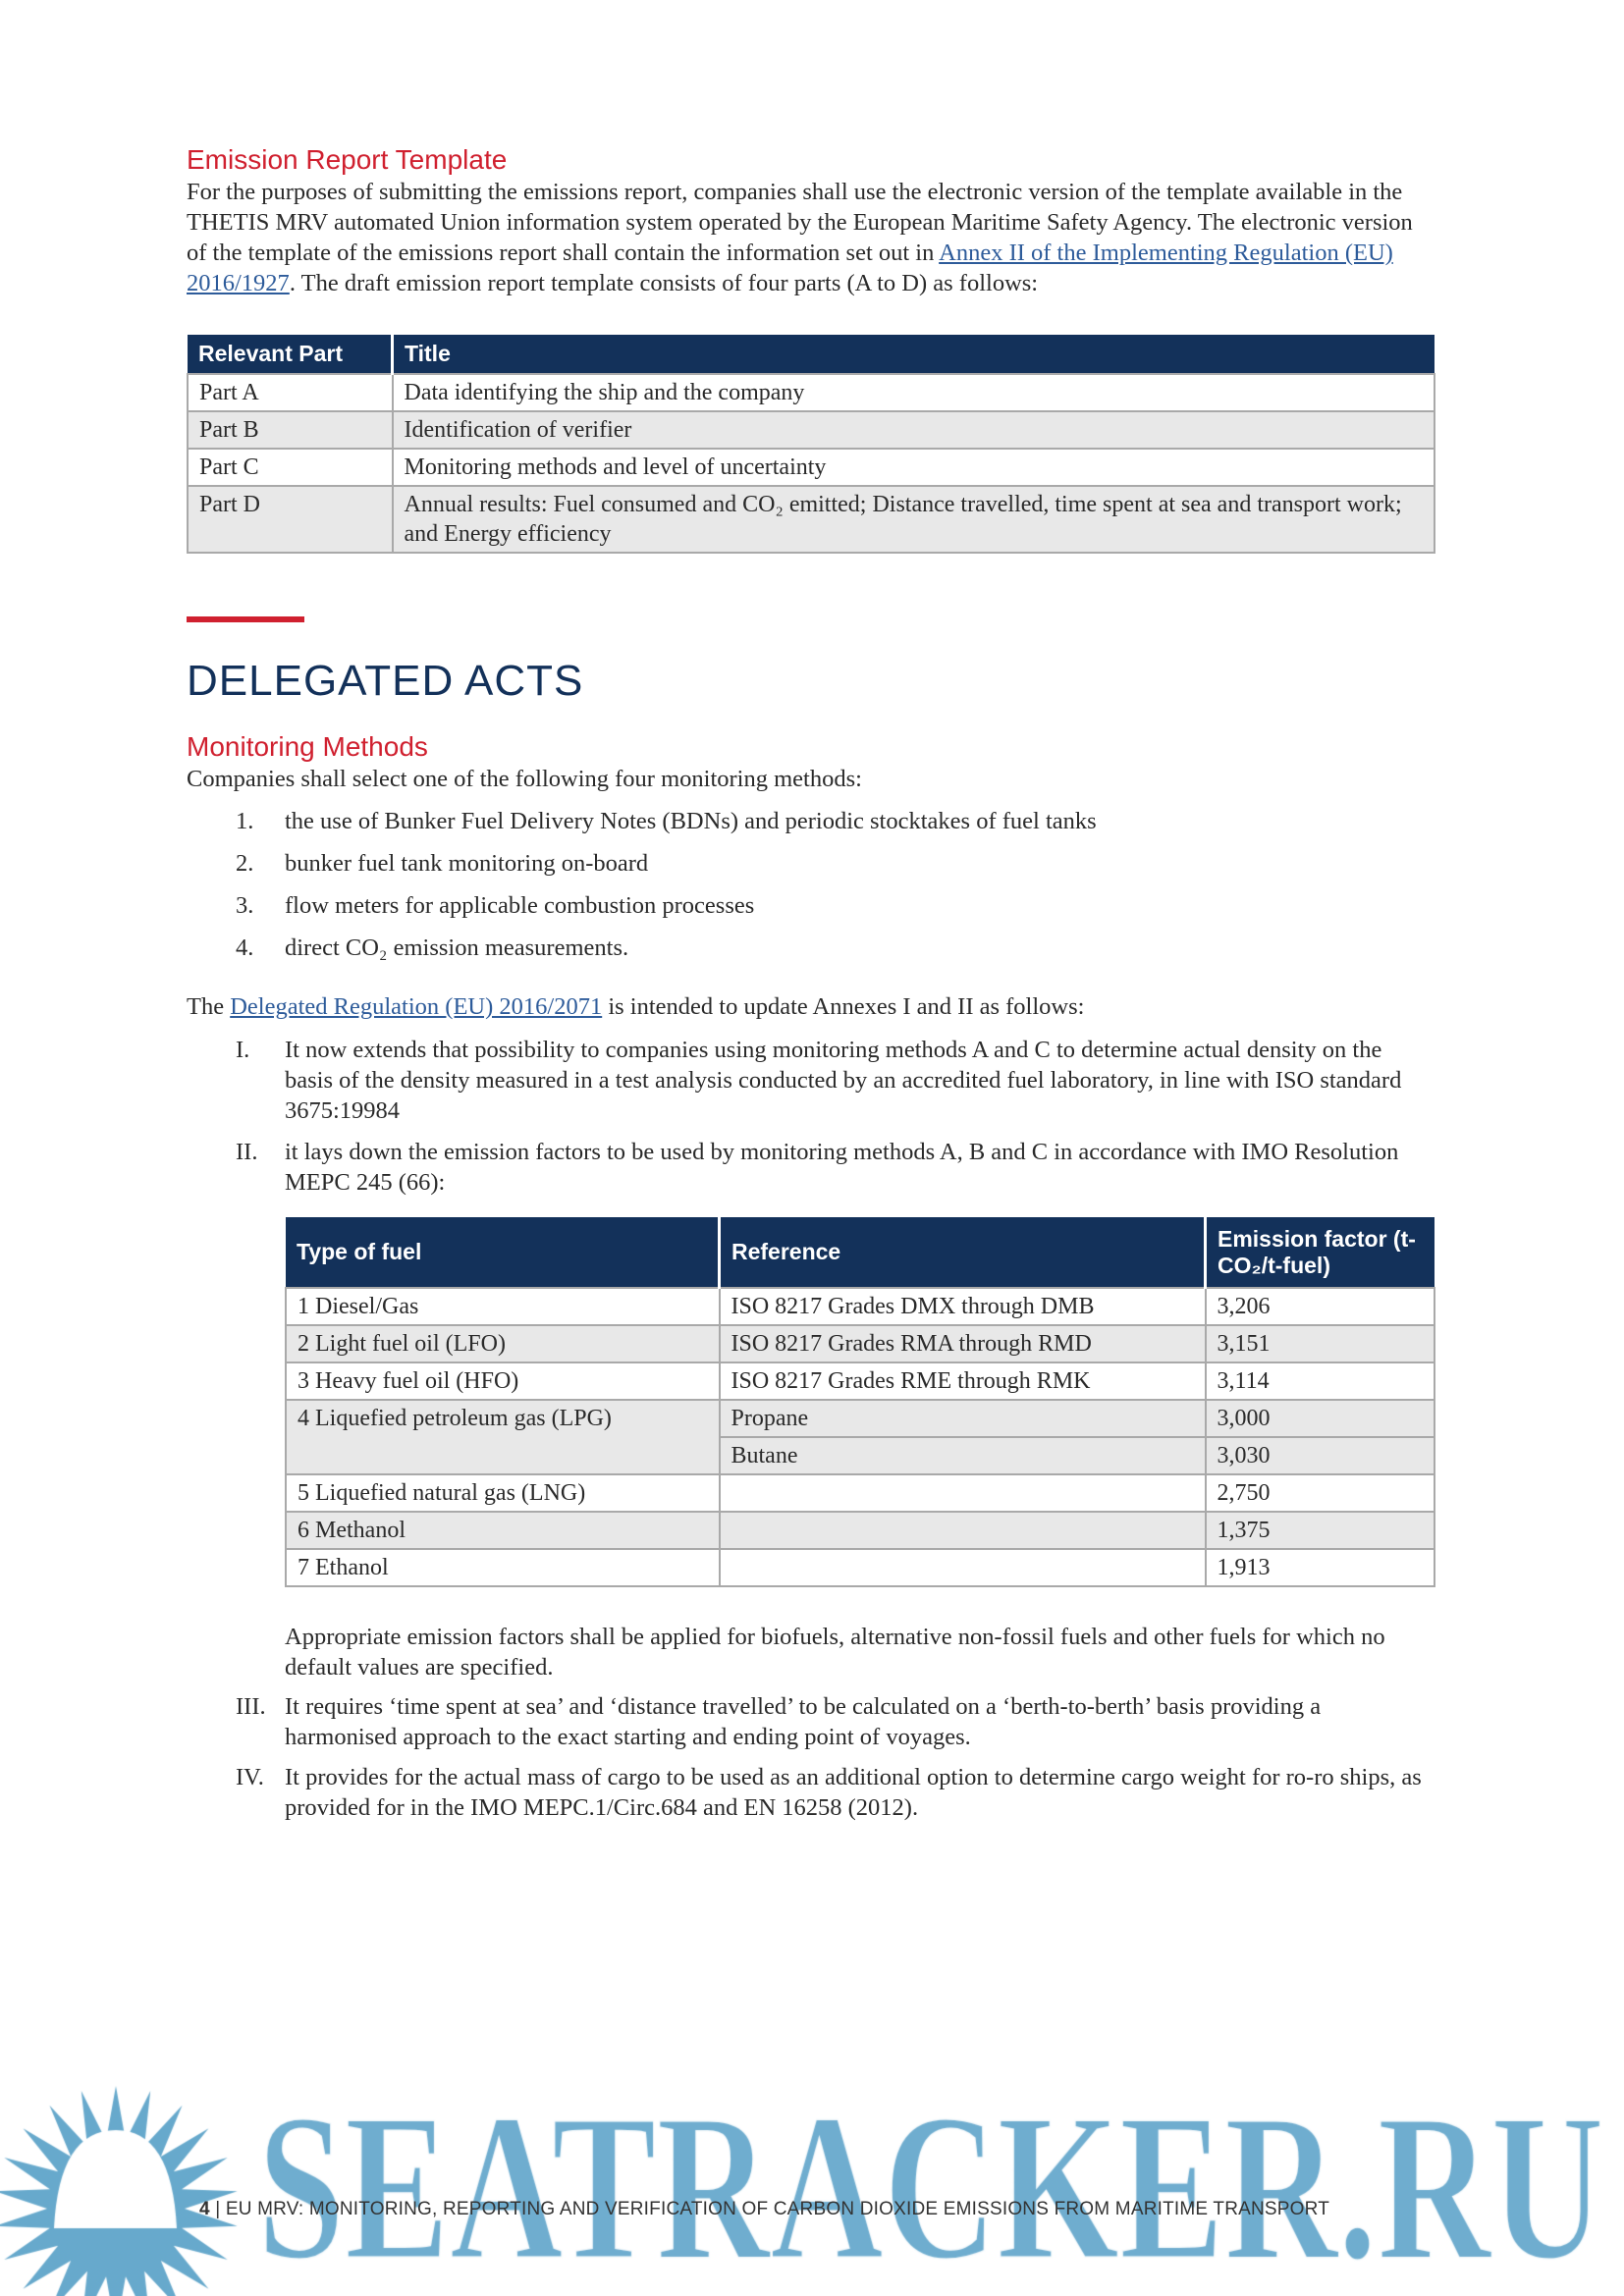  What do you see at coordinates (291, 355) in the screenshot?
I see `column-header: Relevant Part` at bounding box center [291, 355].